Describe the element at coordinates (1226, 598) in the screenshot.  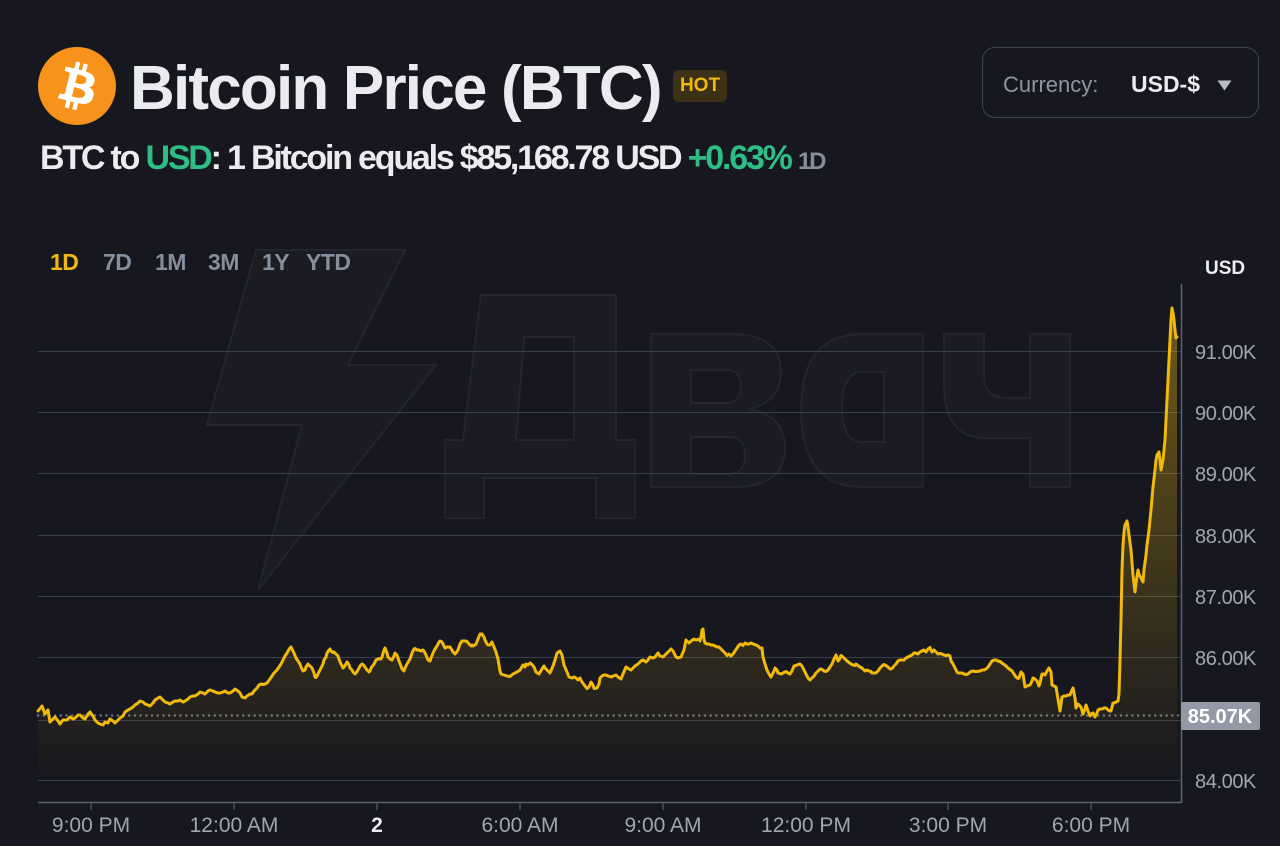
I see `svg-text: 87.00K` at that location.